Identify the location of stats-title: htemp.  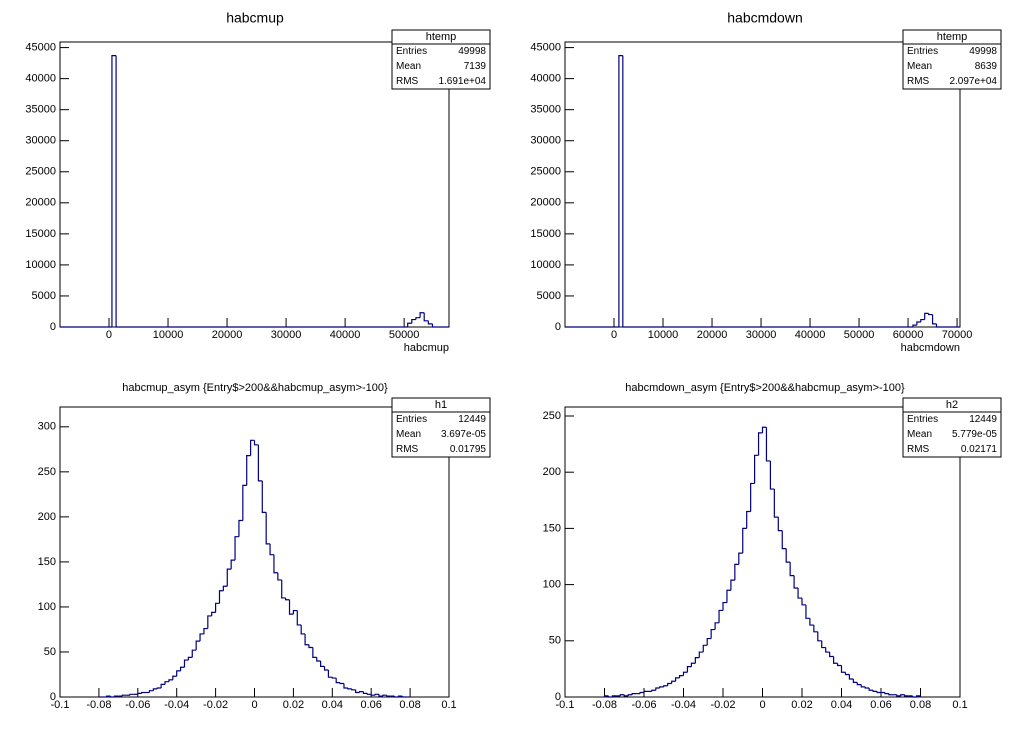
(952, 37).